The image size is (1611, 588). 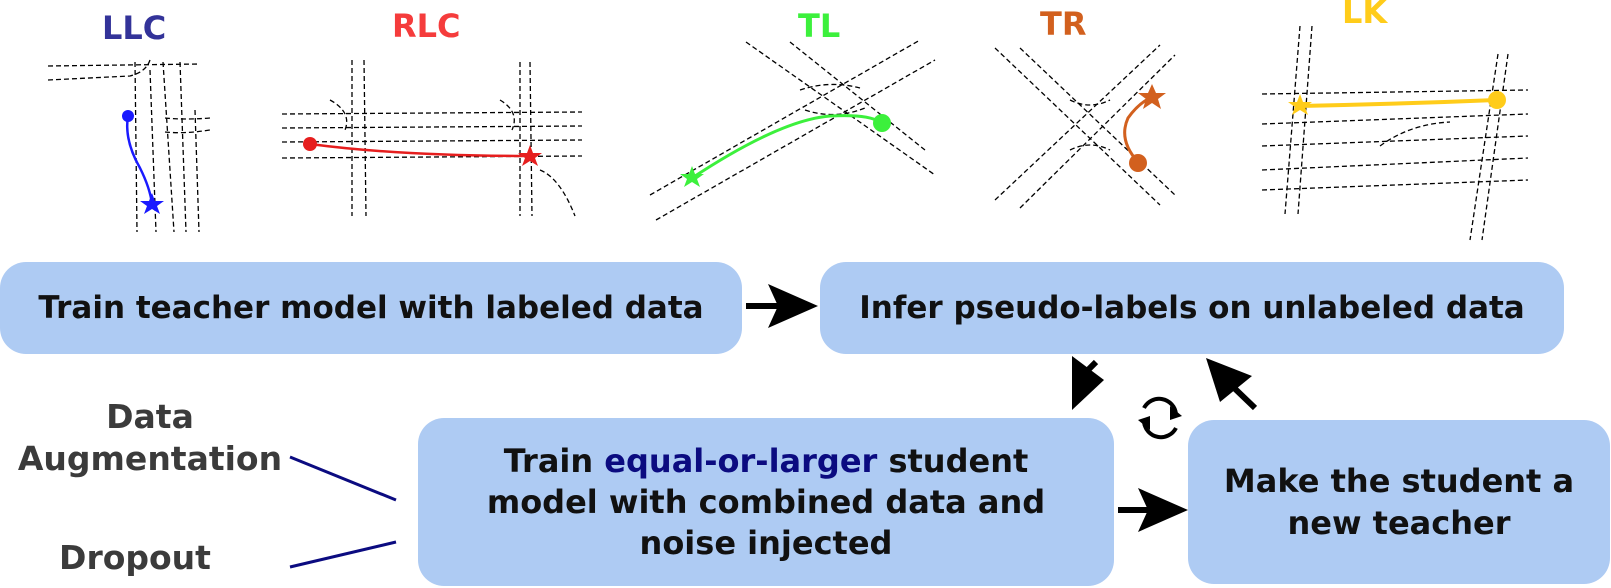 I want to click on lk-trajectory, so click(x=1397, y=103).